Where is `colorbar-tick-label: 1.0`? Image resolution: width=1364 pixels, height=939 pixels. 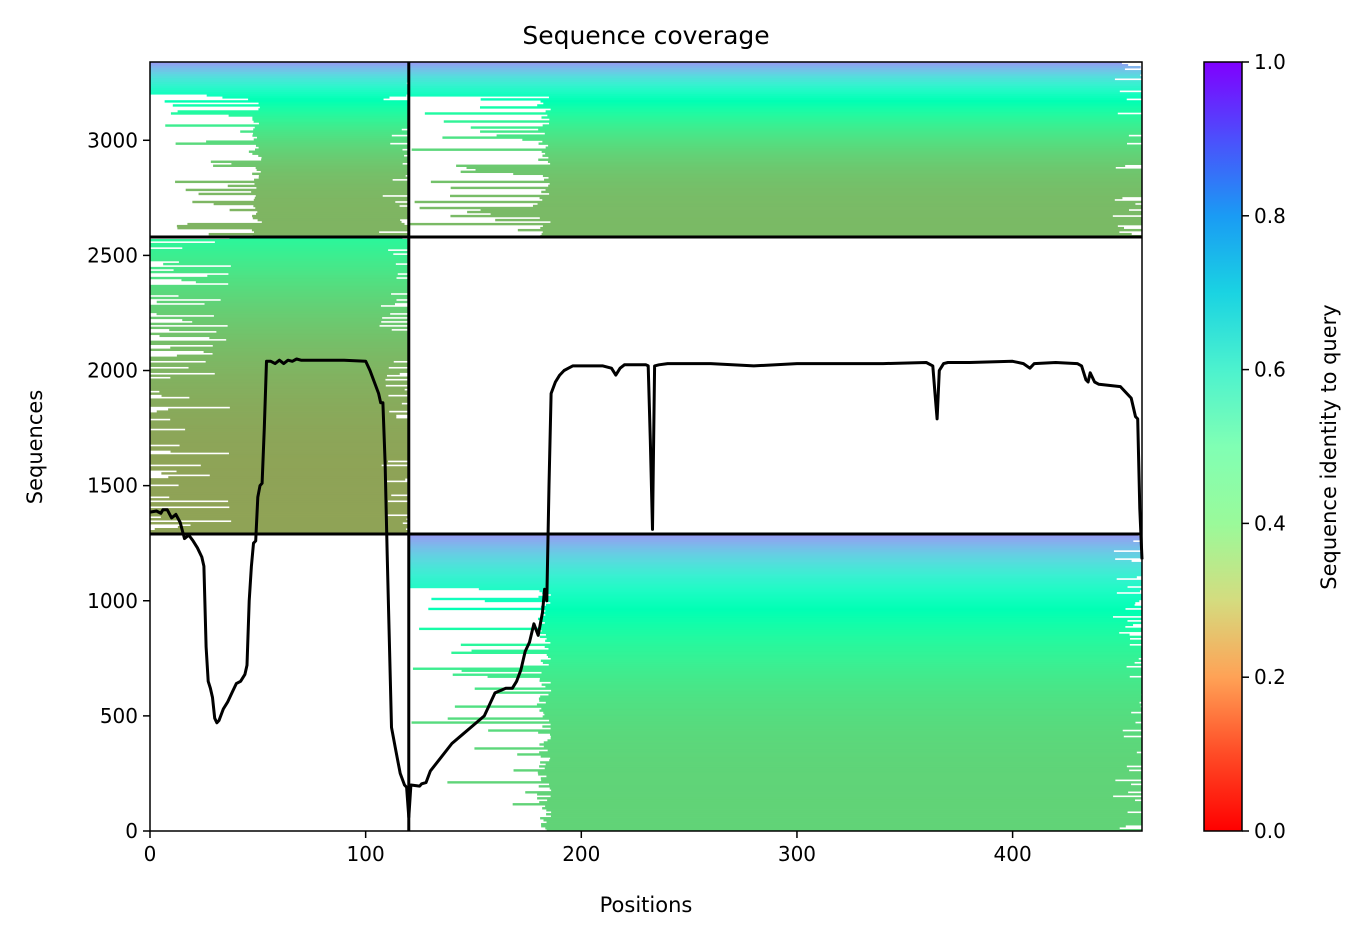
colorbar-tick-label: 1.0 is located at coordinates (1270, 62).